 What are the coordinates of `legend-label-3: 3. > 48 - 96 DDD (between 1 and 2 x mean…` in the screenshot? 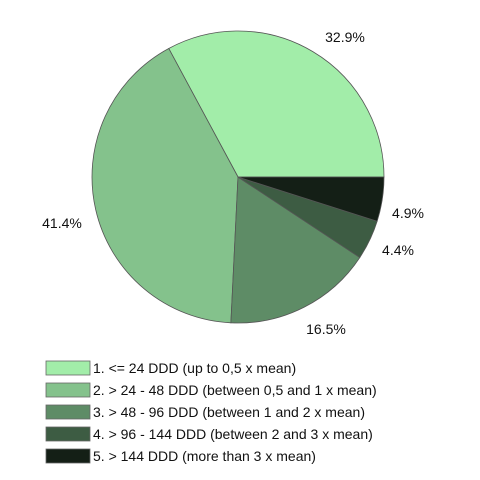 It's located at (229, 412).